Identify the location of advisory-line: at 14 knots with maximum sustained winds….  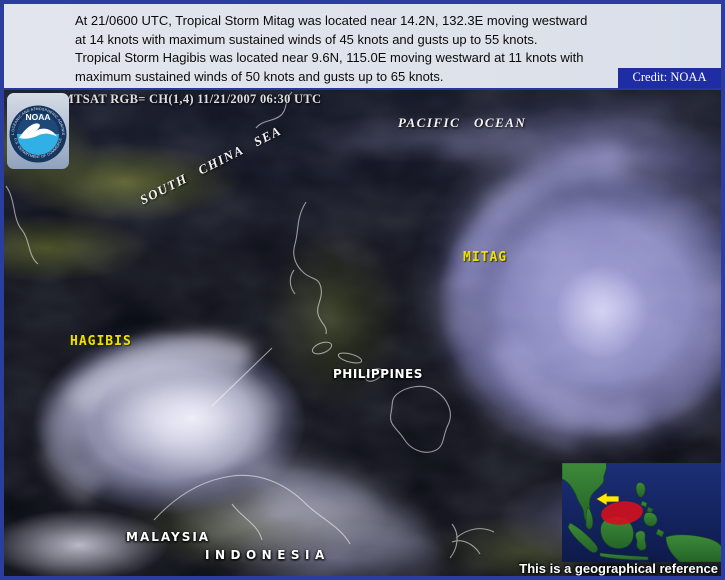
(306, 39).